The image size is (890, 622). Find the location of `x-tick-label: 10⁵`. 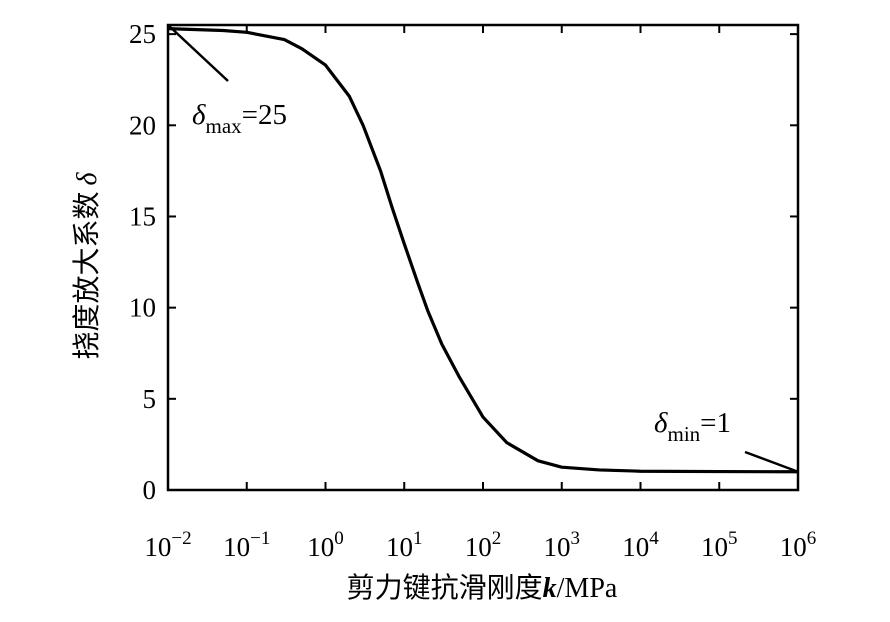

x-tick-label: 10⁵ is located at coordinates (719, 545).